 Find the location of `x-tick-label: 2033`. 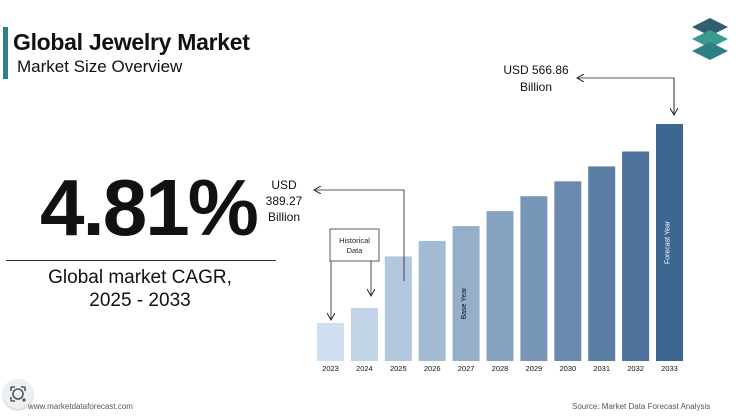

x-tick-label: 2033 is located at coordinates (669, 368).